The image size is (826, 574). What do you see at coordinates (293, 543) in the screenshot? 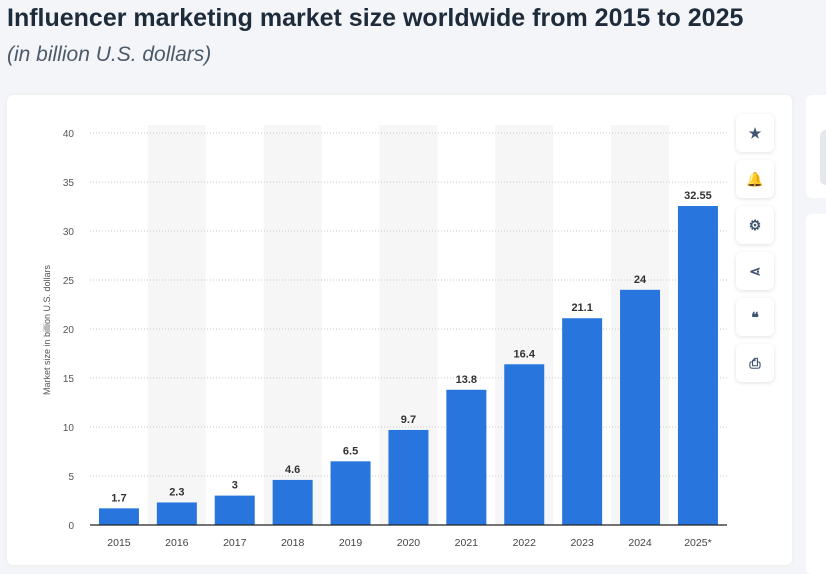
I see `x-tick-label: 2018` at bounding box center [293, 543].